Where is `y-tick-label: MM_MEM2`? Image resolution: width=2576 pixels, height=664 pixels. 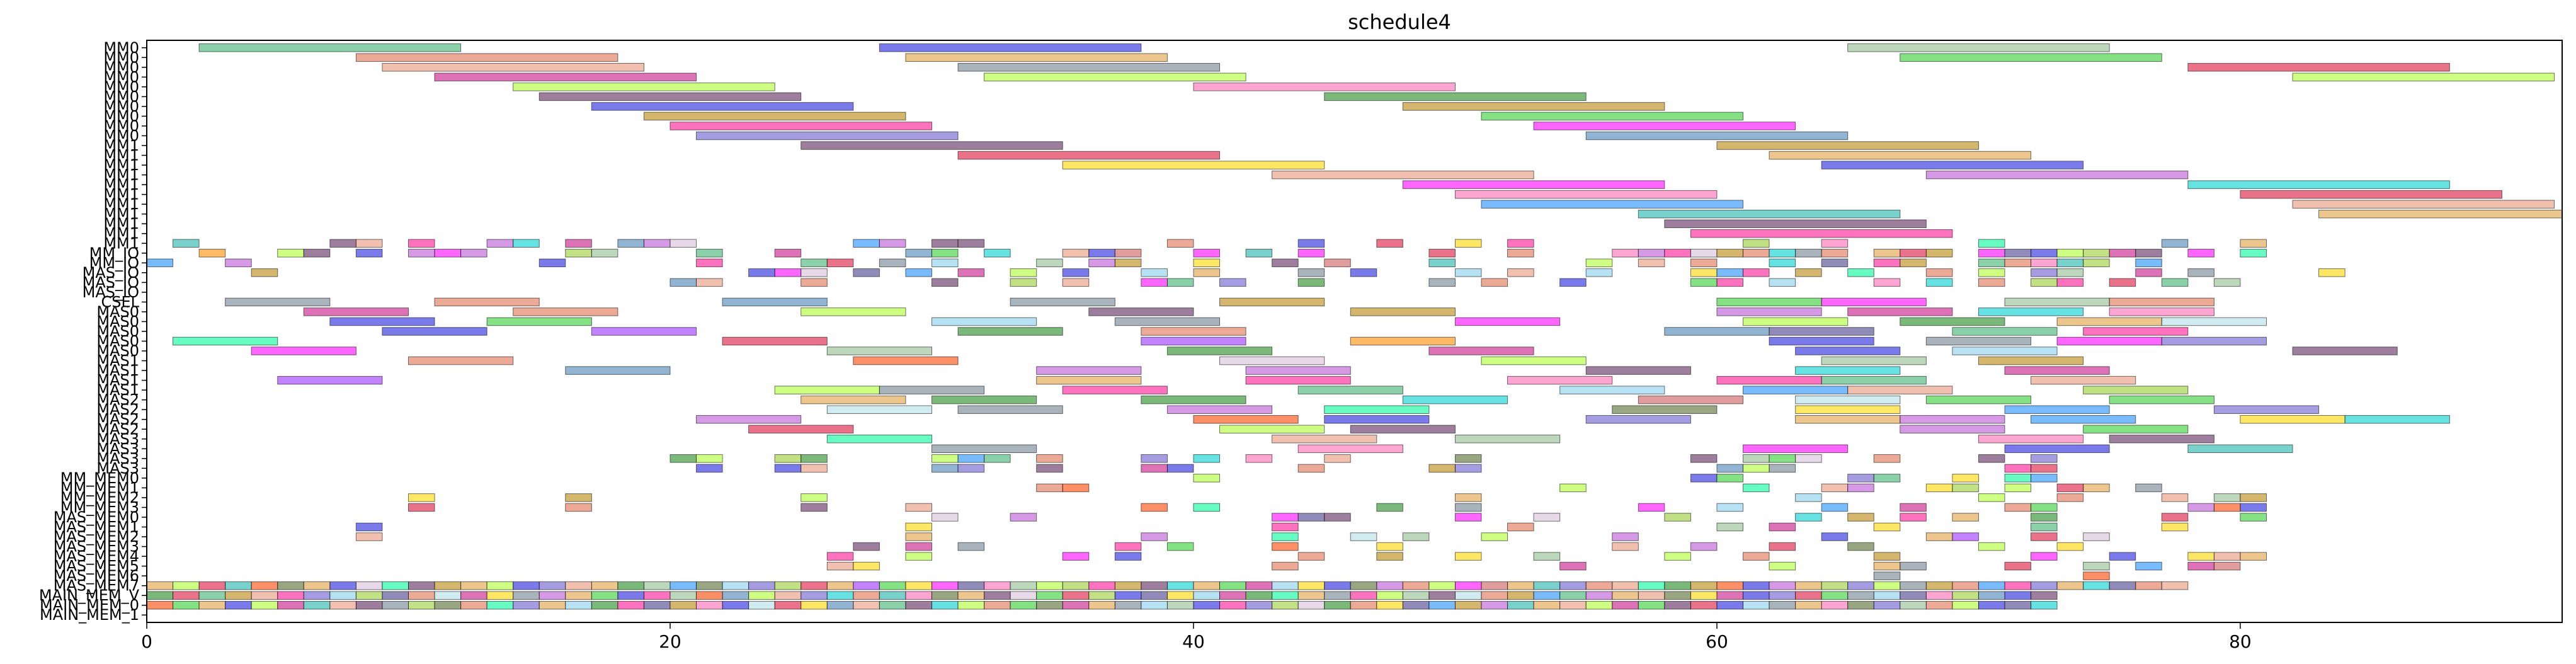 y-tick-label: MM_MEM2 is located at coordinates (99, 498).